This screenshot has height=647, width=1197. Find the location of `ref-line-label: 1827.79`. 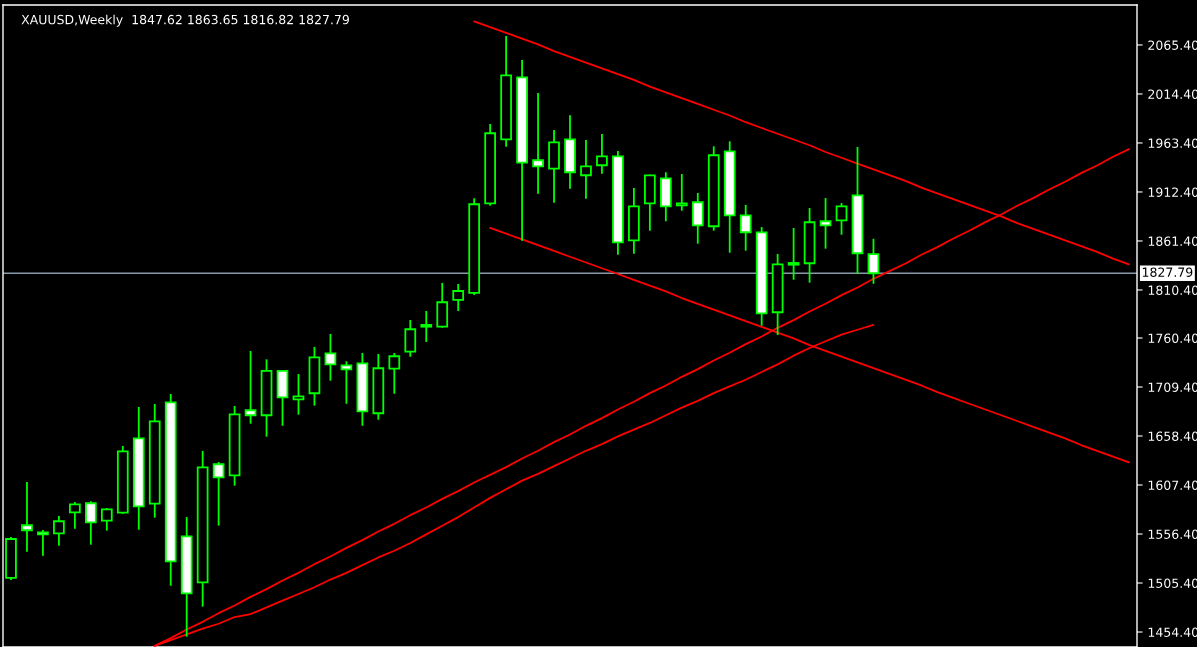

ref-line-label: 1827.79 is located at coordinates (1167, 272).